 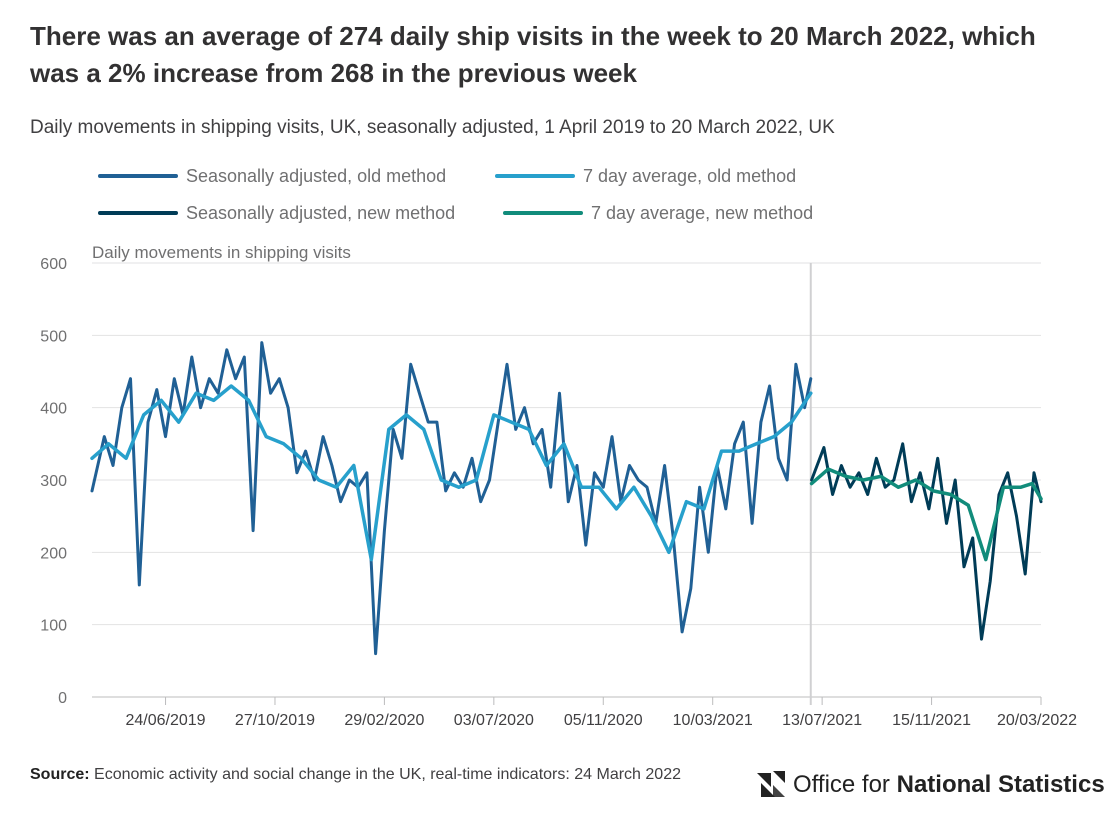 I want to click on legend-item-sa-old: Seasonally adjusted, old method, so click(x=272, y=176).